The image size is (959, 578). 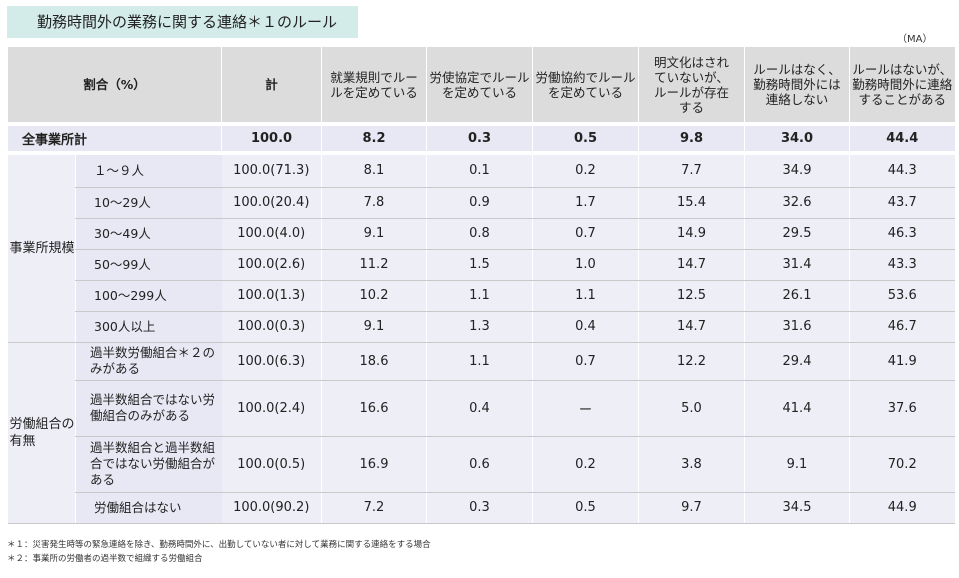 What do you see at coordinates (585, 408) in the screenshot?
I see `row-value: ー` at bounding box center [585, 408].